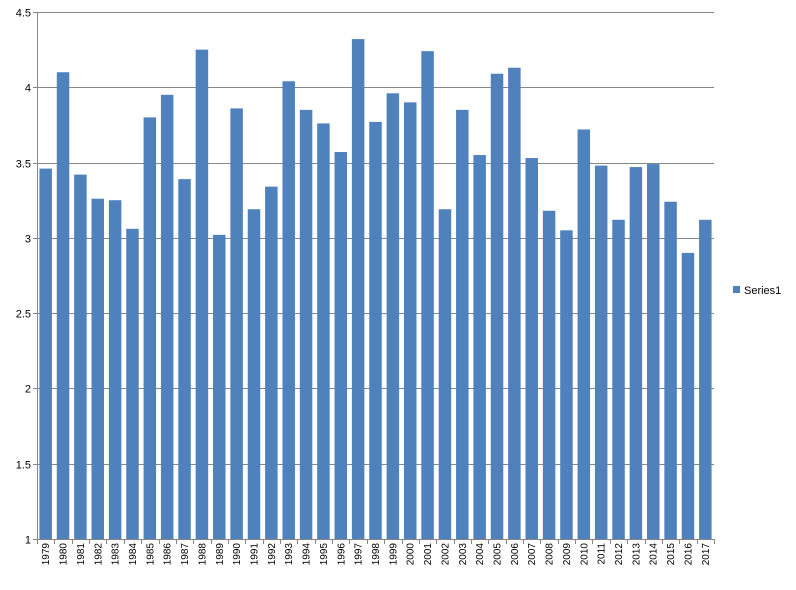 This screenshot has width=796, height=590. Describe the element at coordinates (566, 384) in the screenshot. I see `bar-2009` at that location.